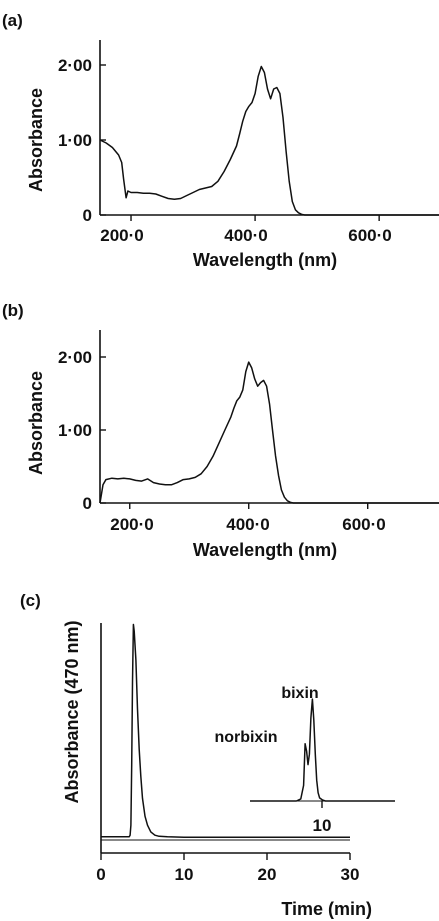  Describe the element at coordinates (87, 503) in the screenshot. I see `panel-b-ytick-label-0: 0` at that location.